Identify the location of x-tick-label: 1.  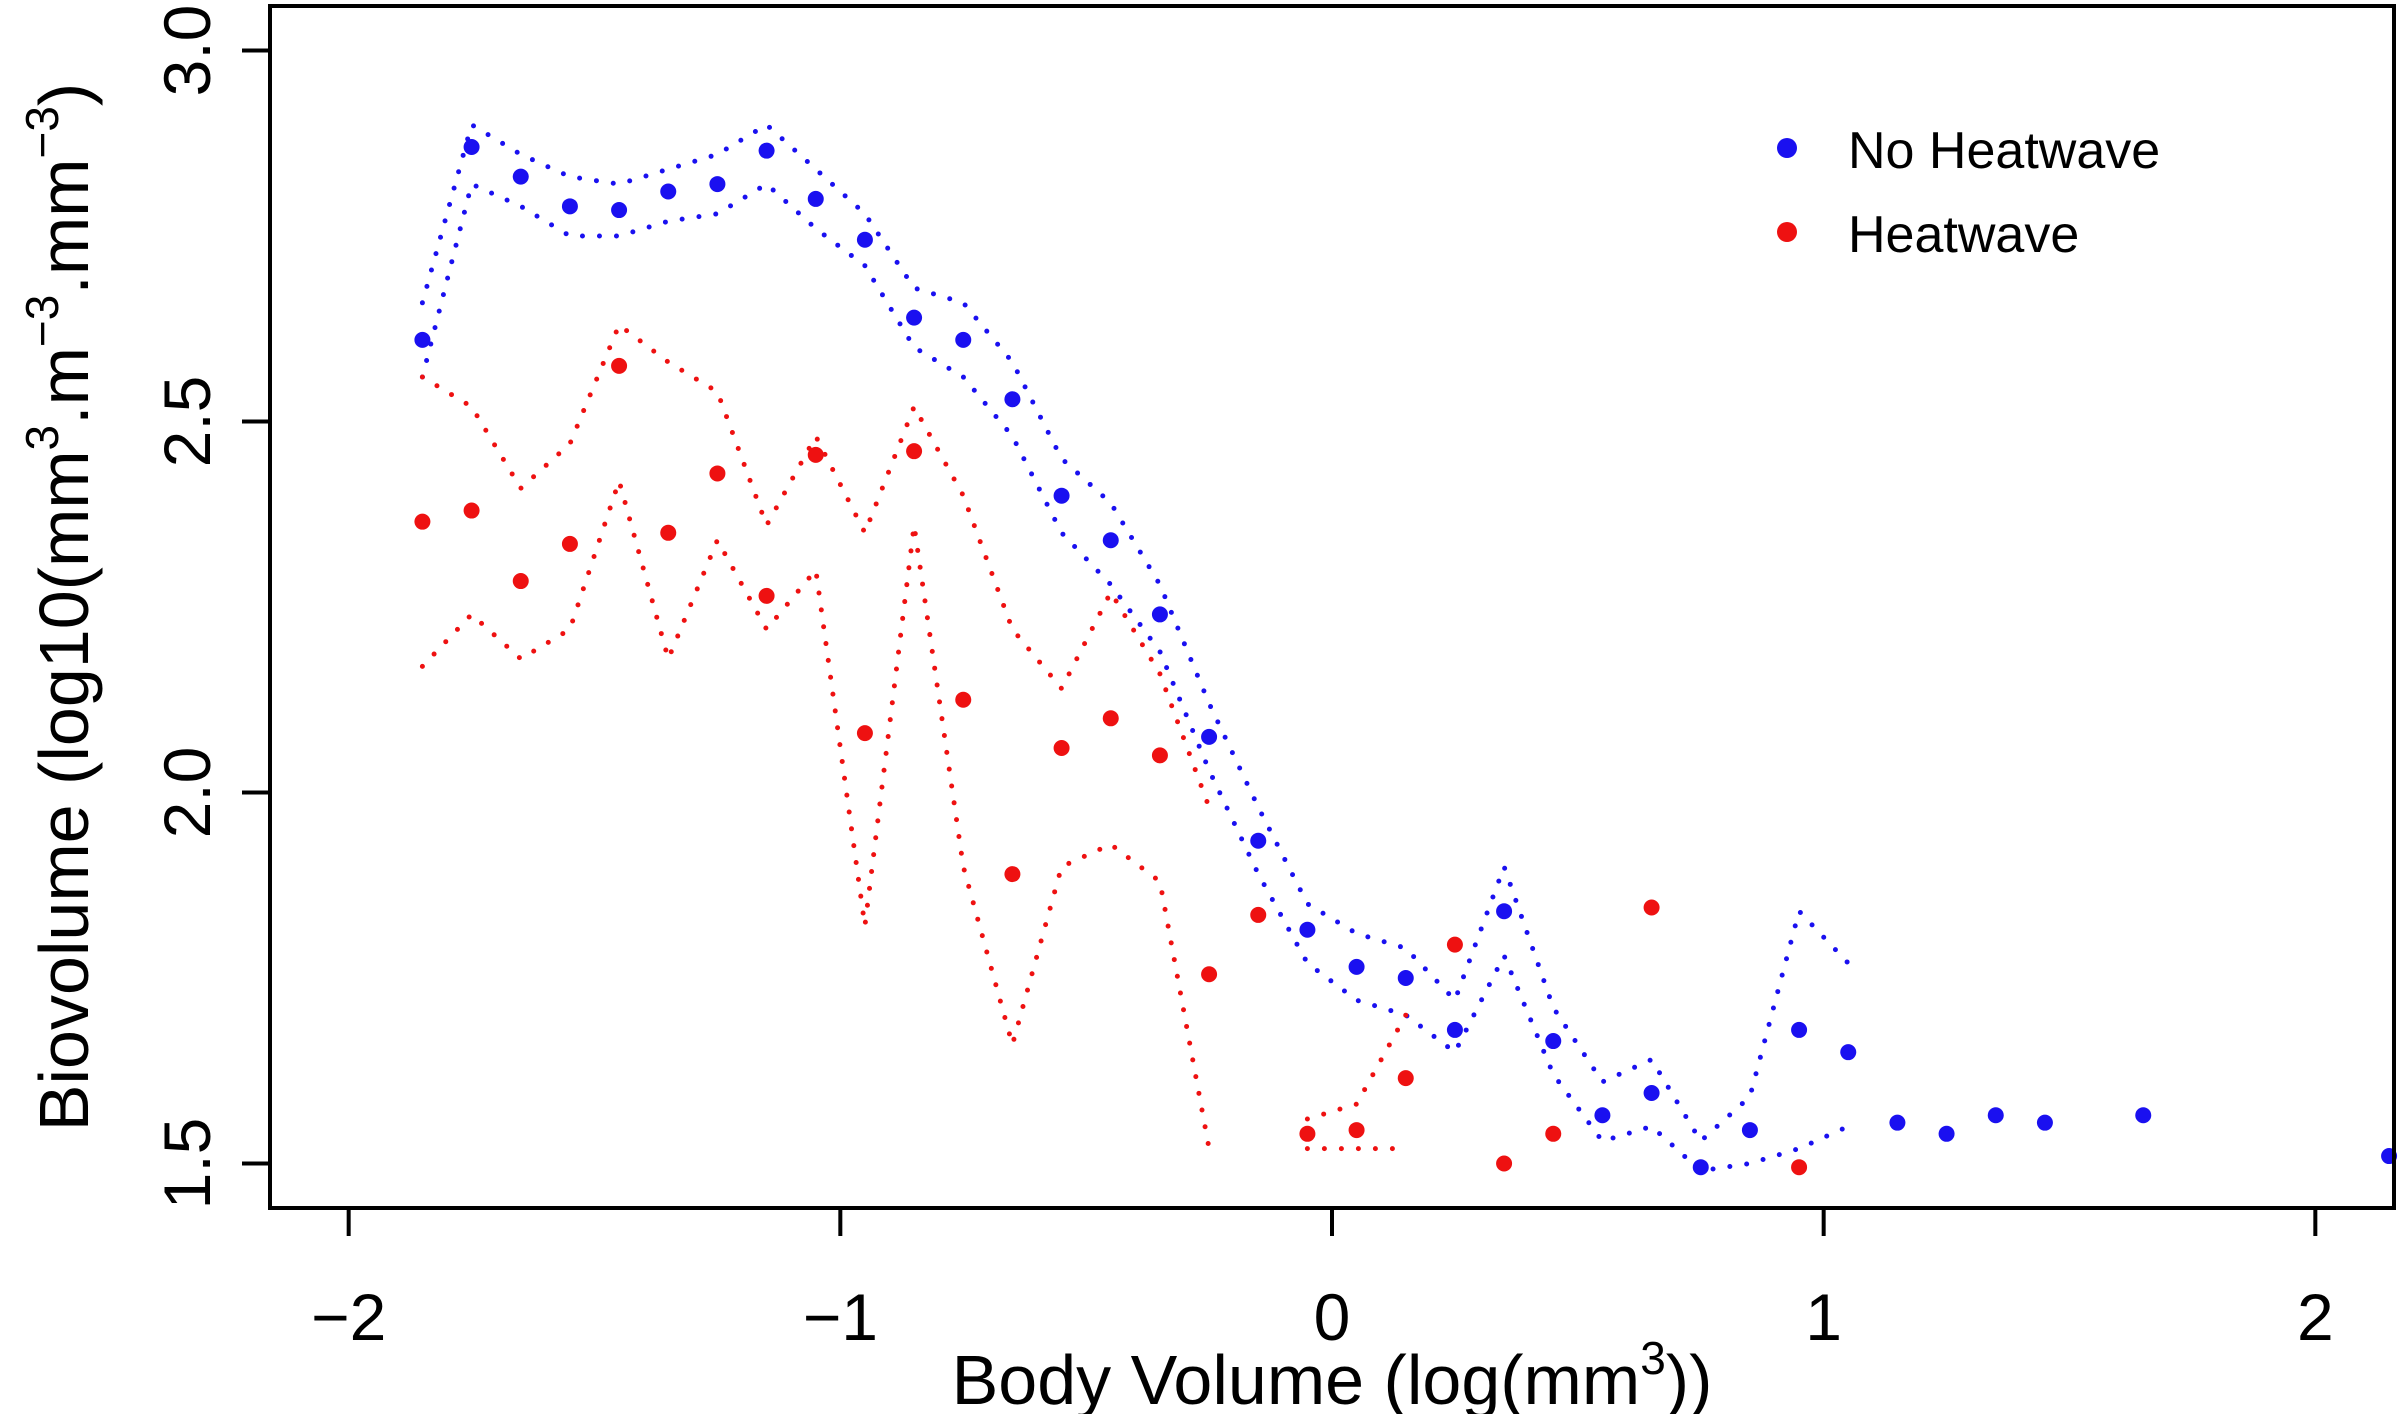
(1823, 1317).